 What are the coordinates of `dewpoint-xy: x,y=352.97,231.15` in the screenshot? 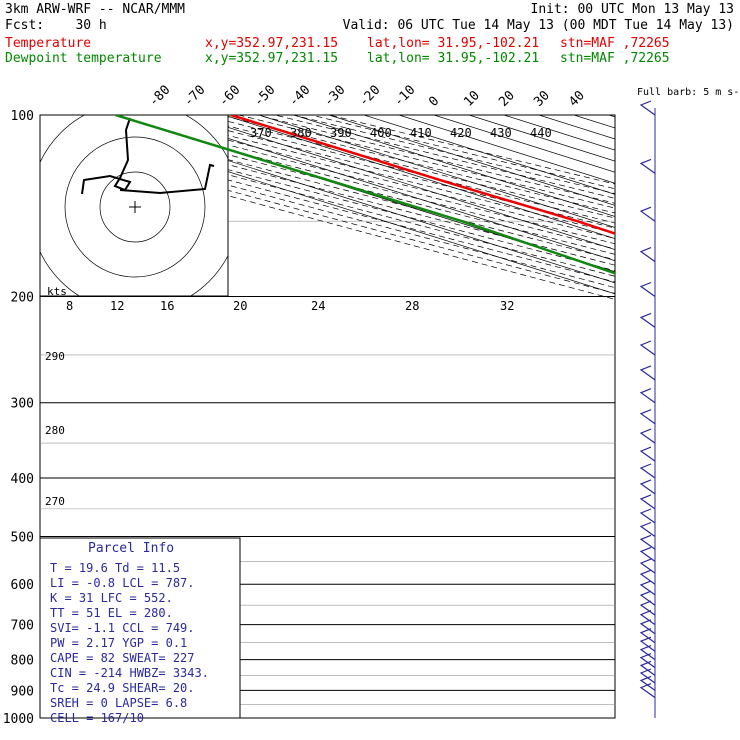 It's located at (272, 58).